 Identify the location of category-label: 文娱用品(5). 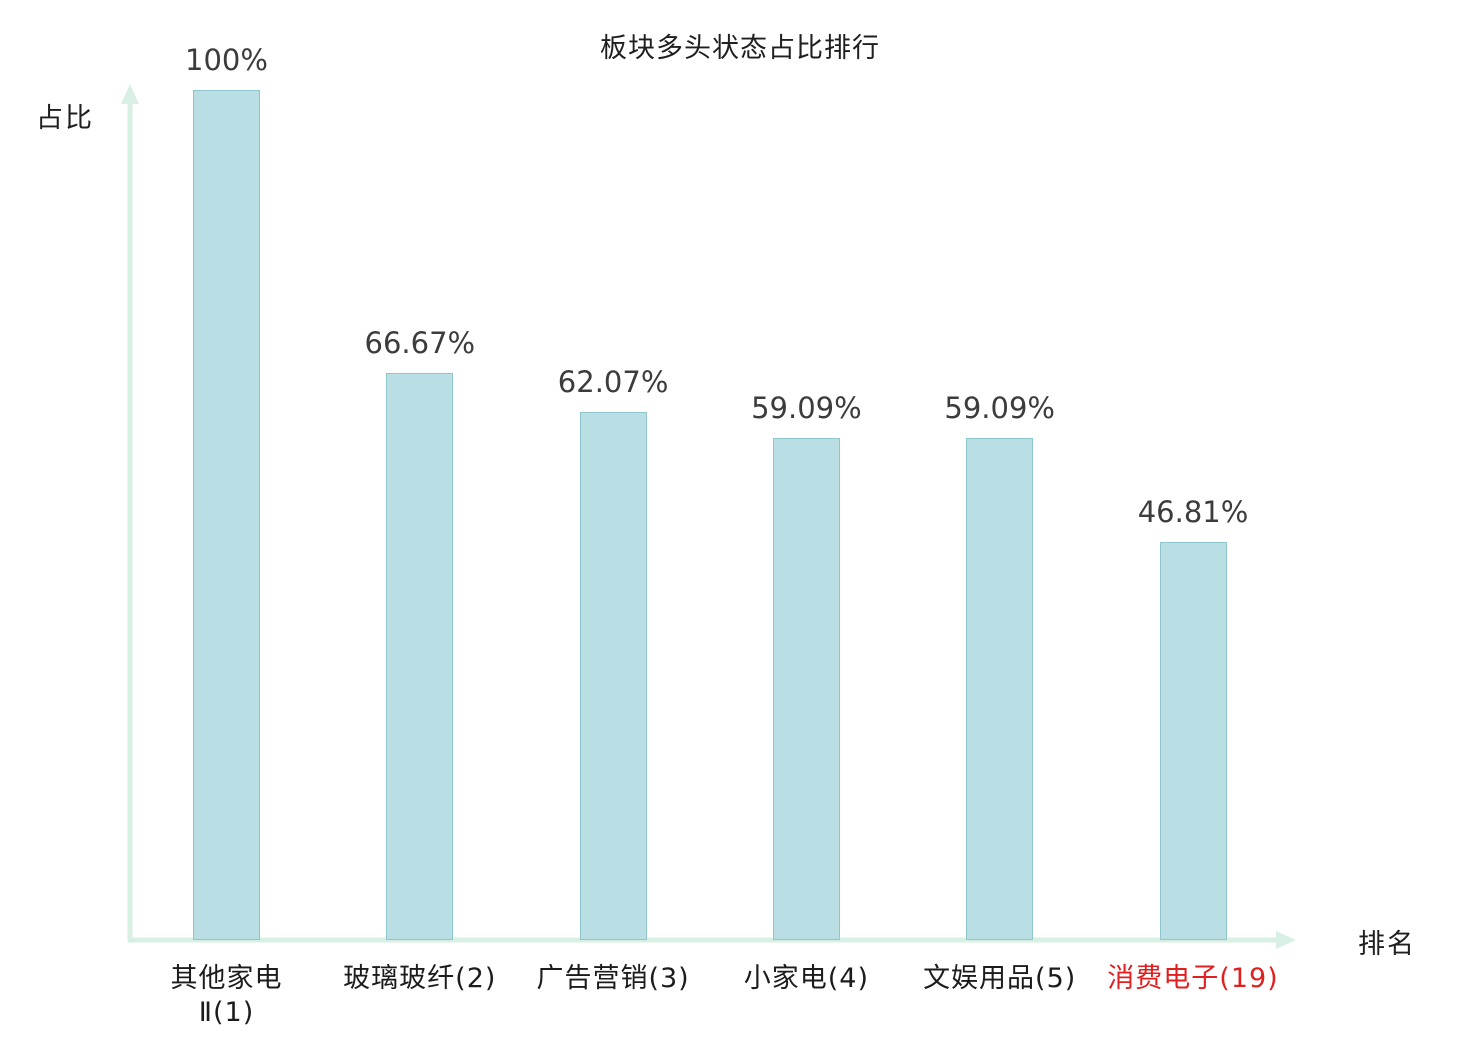
(1000, 978).